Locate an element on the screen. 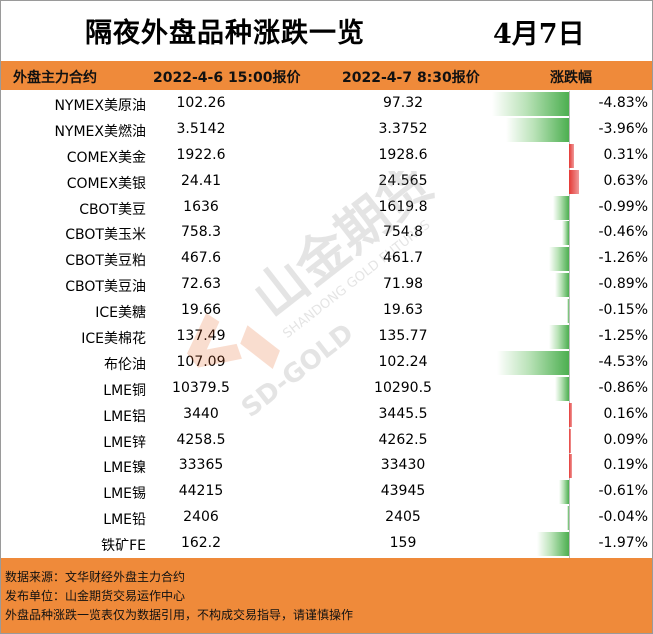 The height and width of the screenshot is (634, 653). change-percent: 0.16% is located at coordinates (625, 413).